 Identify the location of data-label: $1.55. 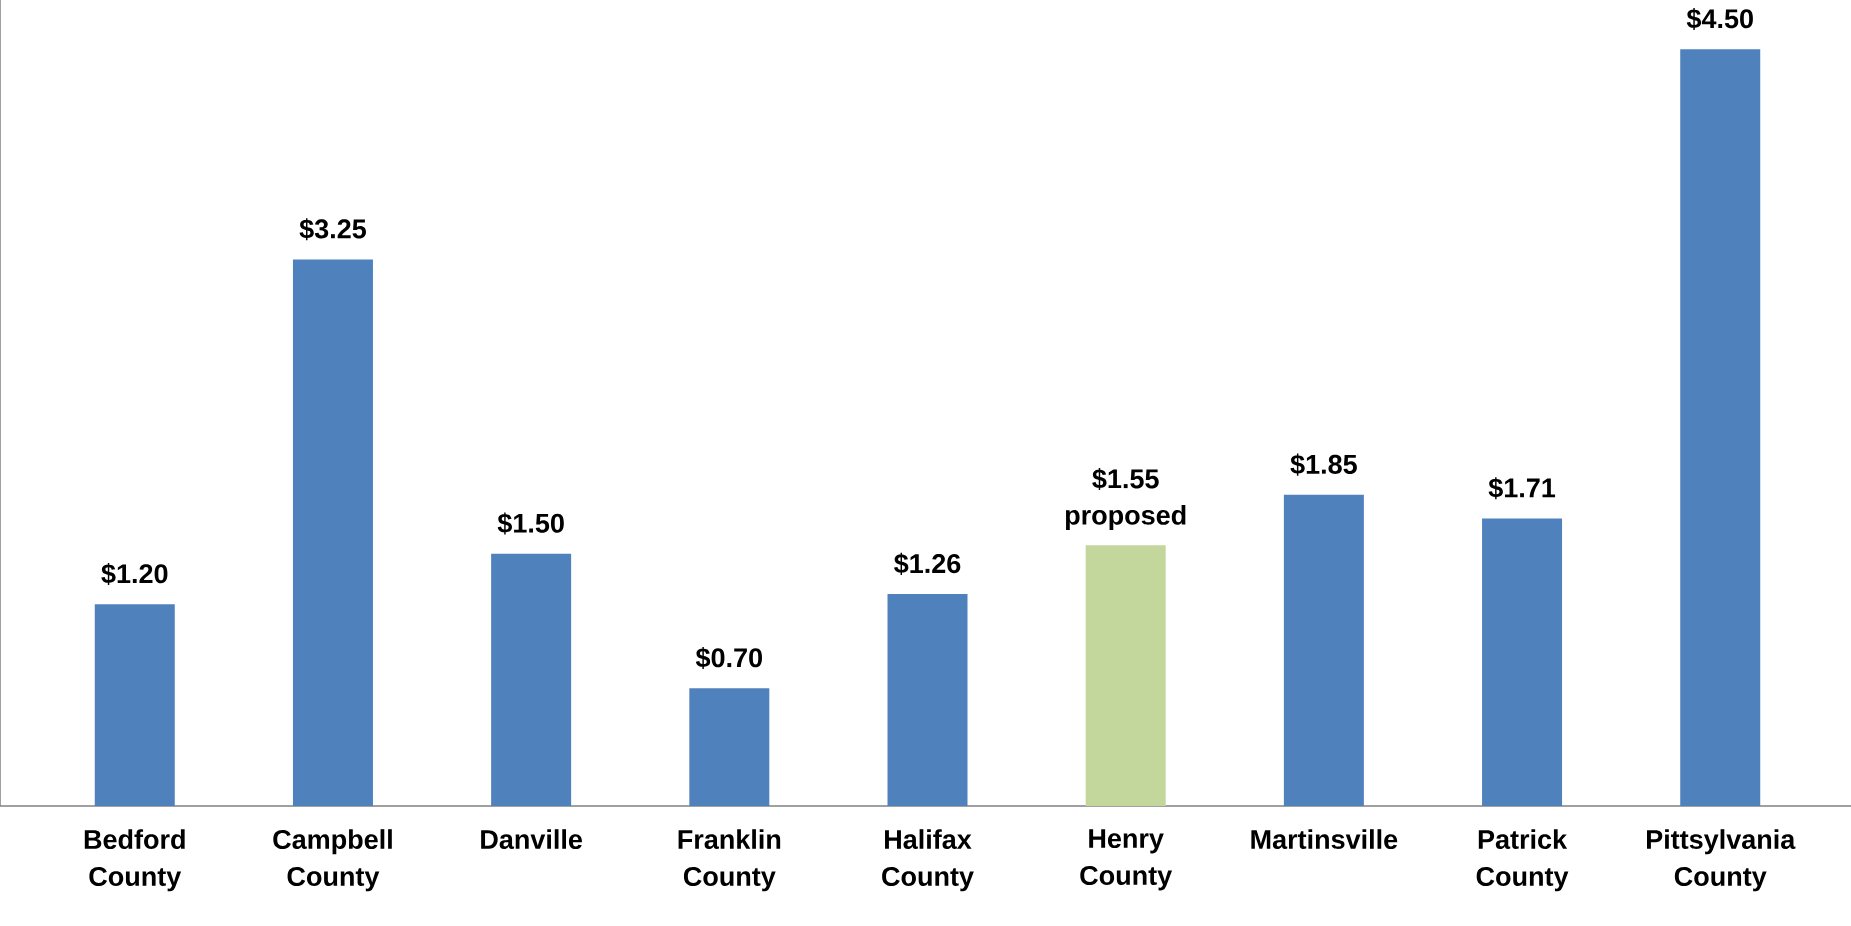
(1125, 479).